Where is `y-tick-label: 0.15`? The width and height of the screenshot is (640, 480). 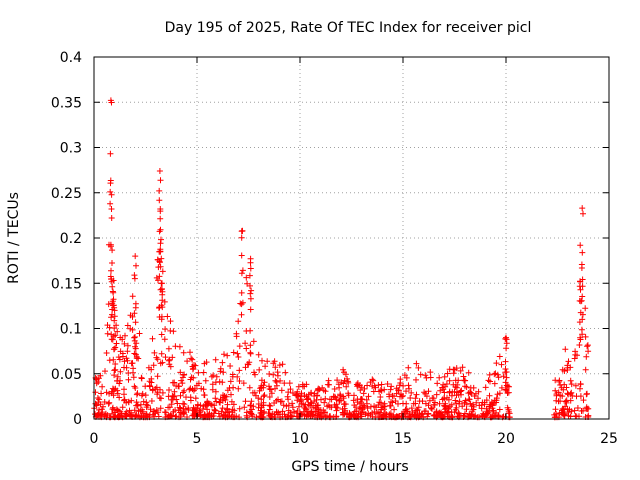 y-tick-label: 0.15 is located at coordinates (66, 284).